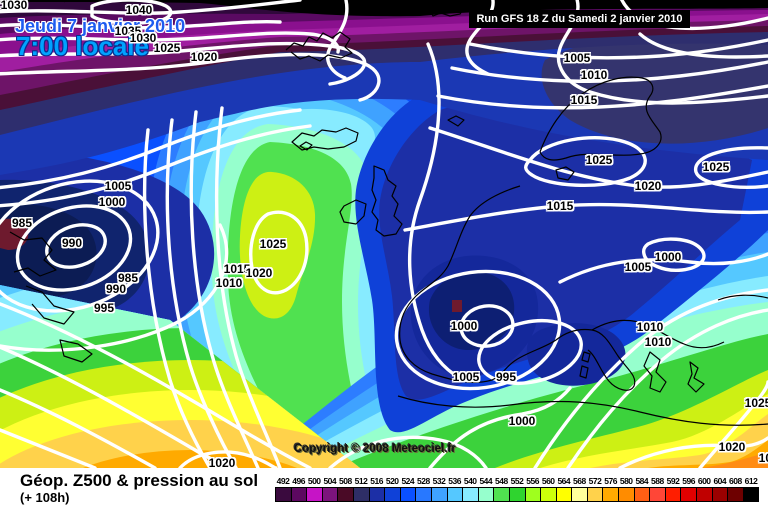  I want to click on scale-tick-label: 508, so click(345, 481).